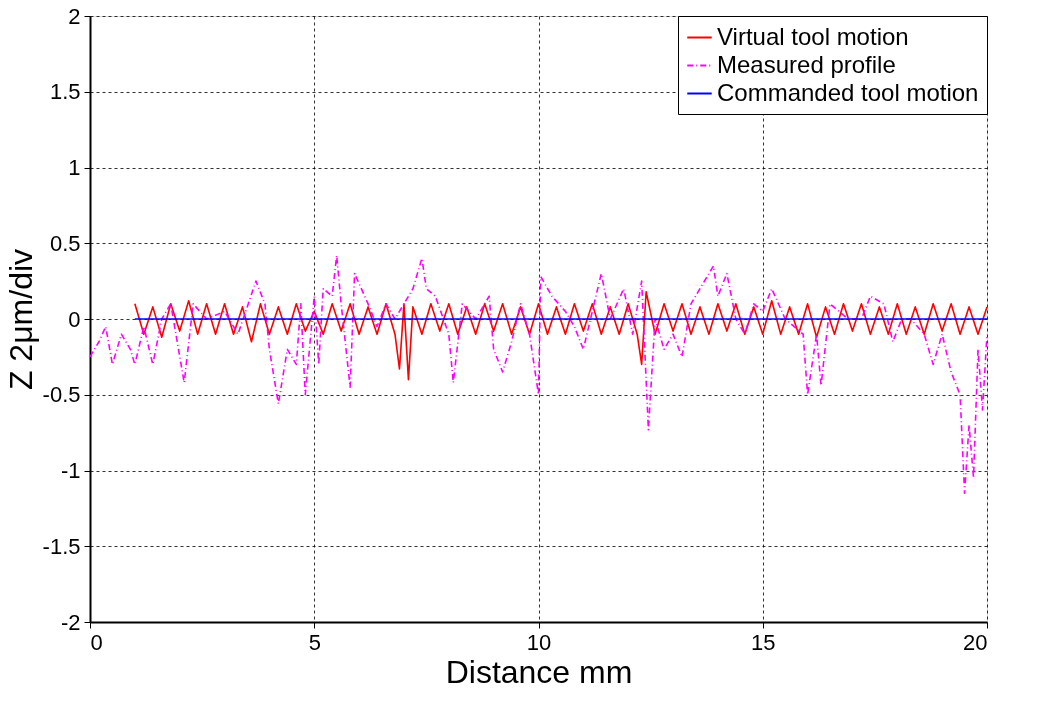 The width and height of the screenshot is (1040, 711). What do you see at coordinates (74, 16) in the screenshot?
I see `y-tick-label: 2` at bounding box center [74, 16].